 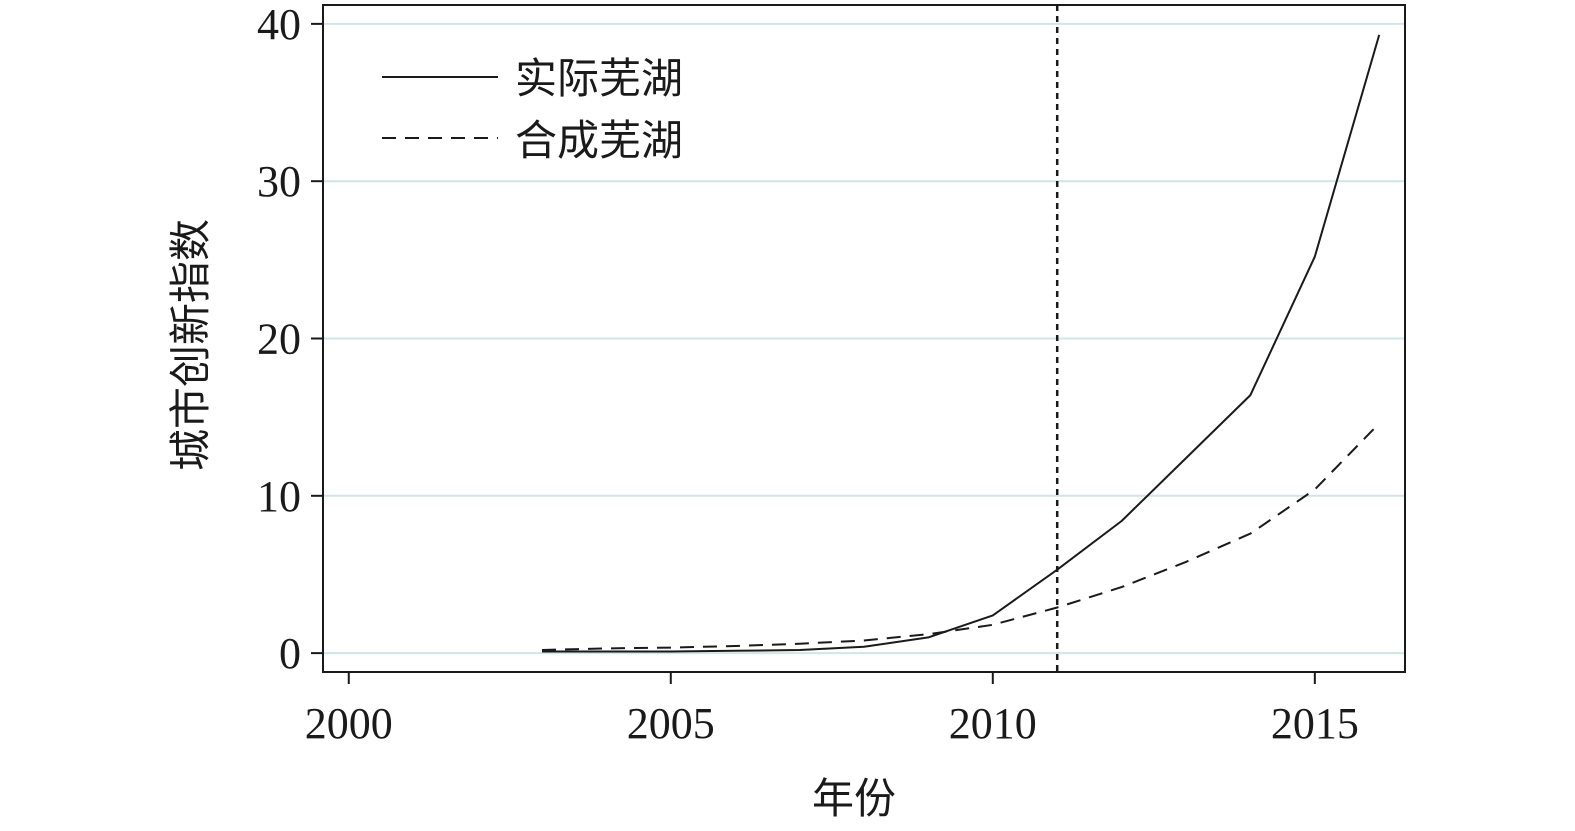 I want to click on legend-label-actual: 实际芜湖, so click(x=599, y=78).